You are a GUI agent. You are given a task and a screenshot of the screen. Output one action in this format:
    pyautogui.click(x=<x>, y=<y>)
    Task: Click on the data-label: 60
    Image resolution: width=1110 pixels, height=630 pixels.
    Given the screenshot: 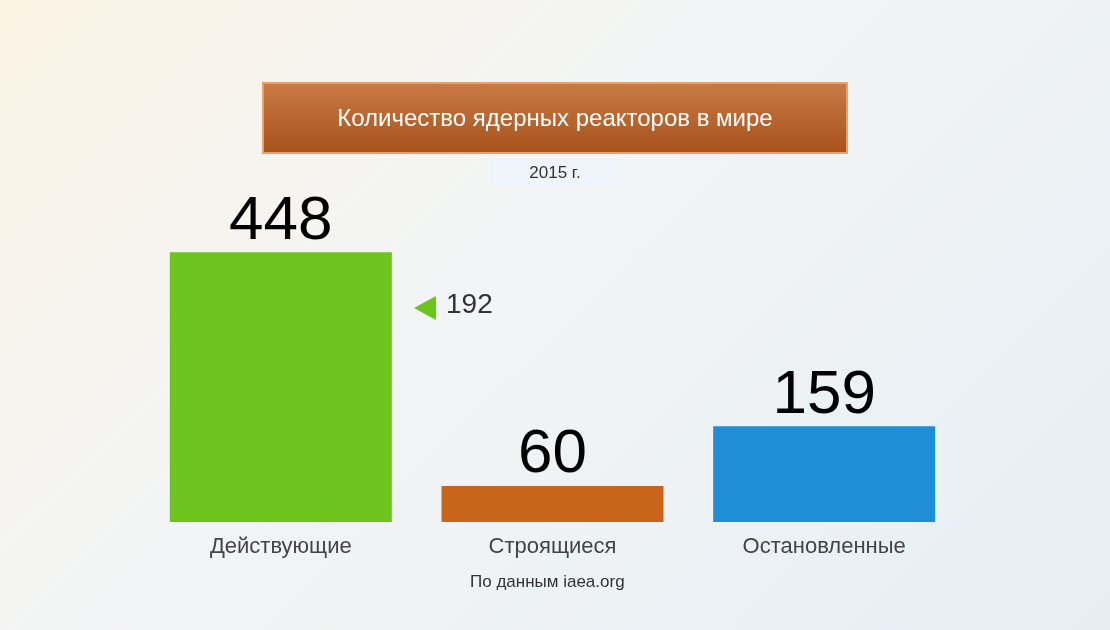 What is the action you would take?
    pyautogui.click(x=552, y=451)
    